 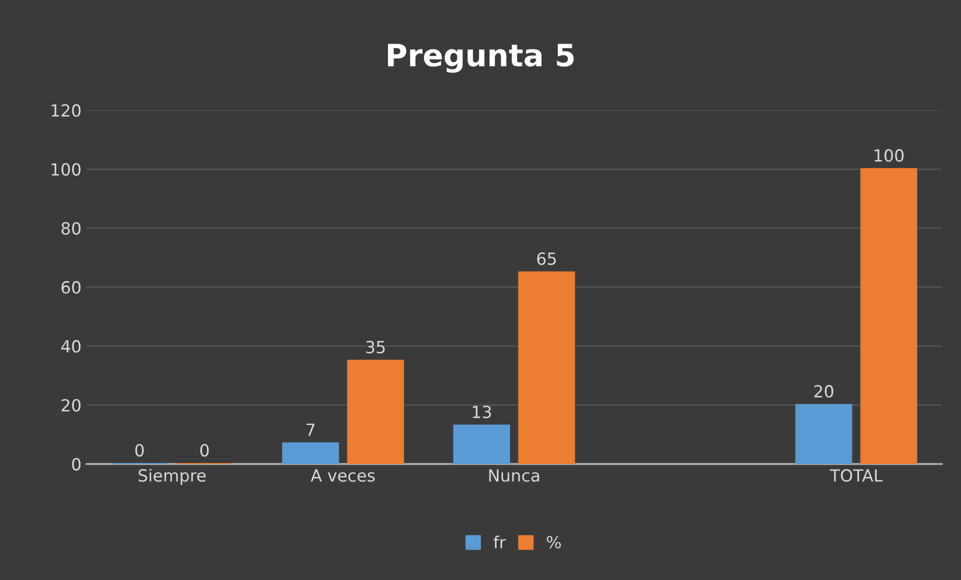 What do you see at coordinates (500, 542) in the screenshot?
I see `legend-label: fr` at bounding box center [500, 542].